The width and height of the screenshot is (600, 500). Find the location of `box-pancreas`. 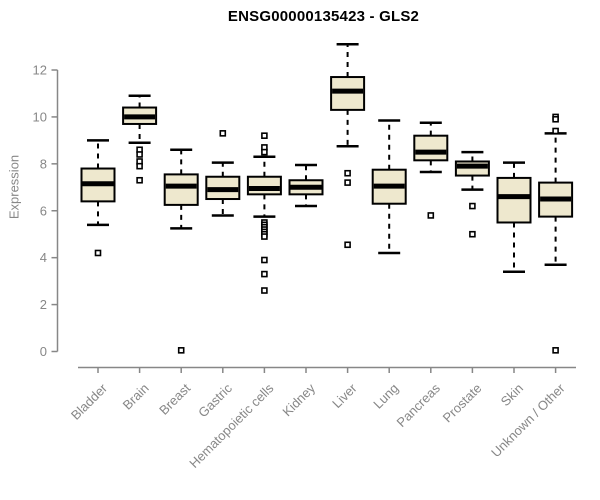

box-pancreas is located at coordinates (431, 170).